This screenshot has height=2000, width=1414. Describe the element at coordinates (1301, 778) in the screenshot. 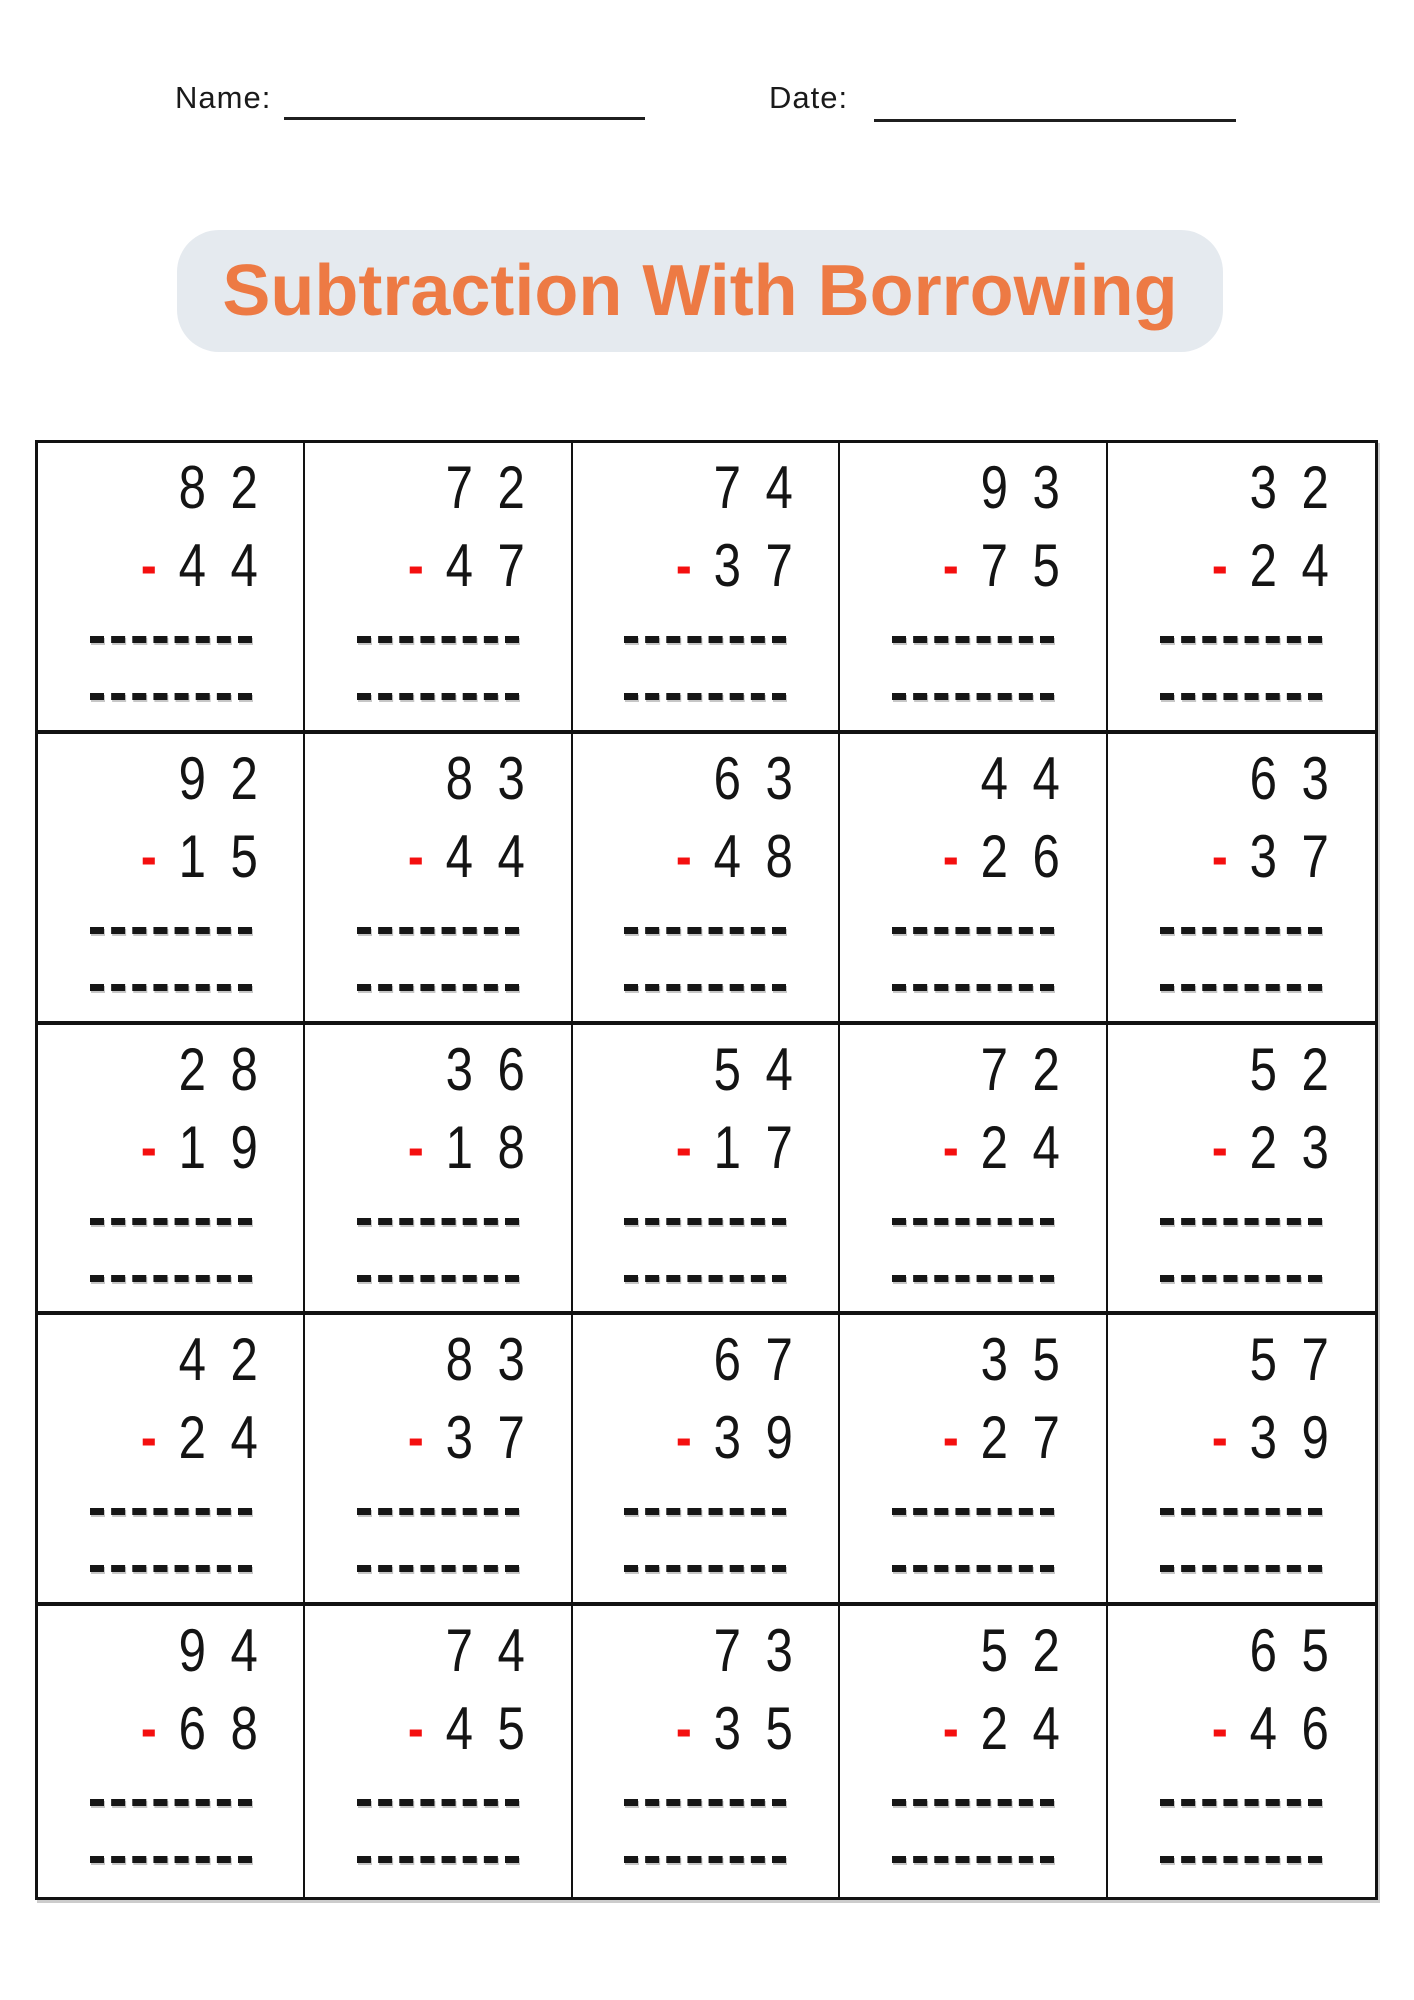

I see `minuend: 63` at that location.